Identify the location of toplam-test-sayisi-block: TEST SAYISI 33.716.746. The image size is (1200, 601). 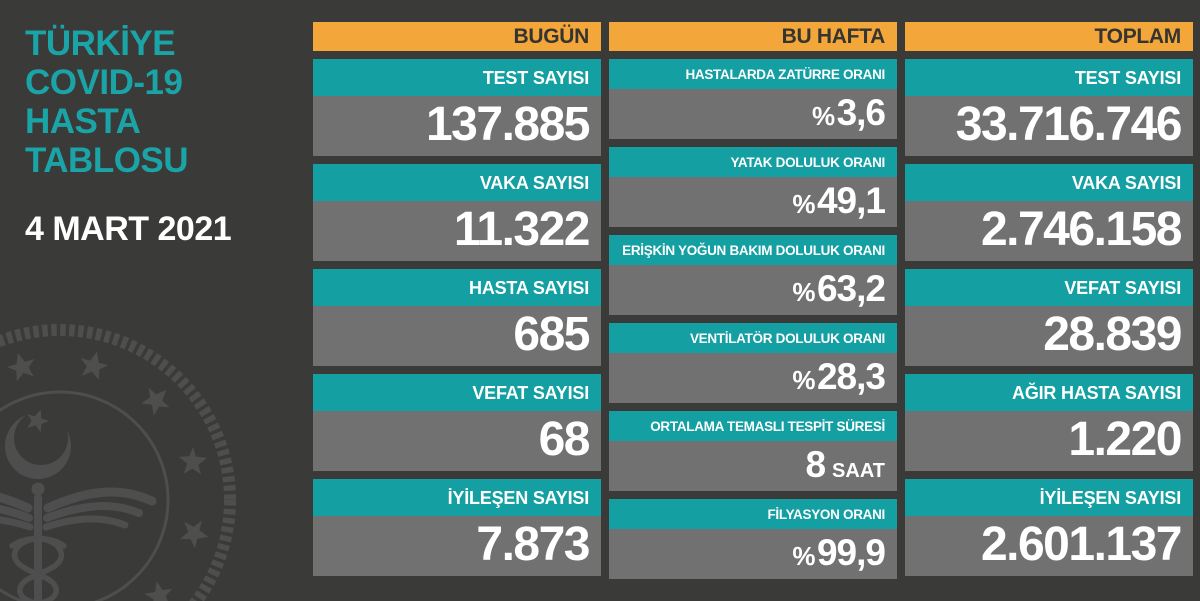
(1049, 107).